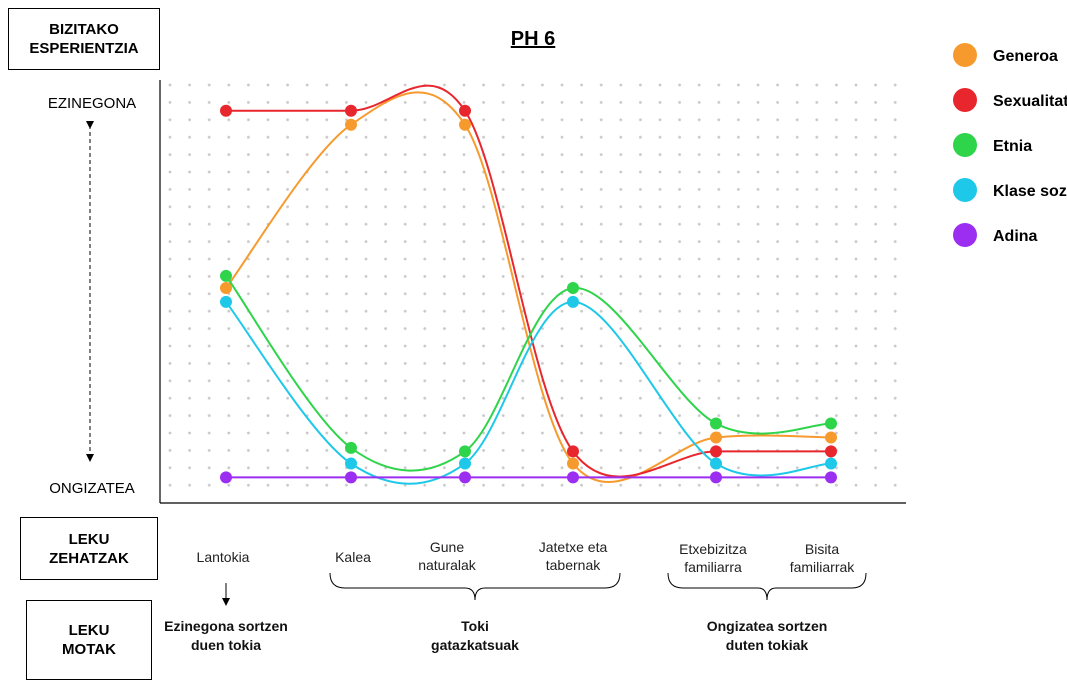  Describe the element at coordinates (92, 488) in the screenshot. I see `y-bottom-label: ONGIZATEA` at that location.